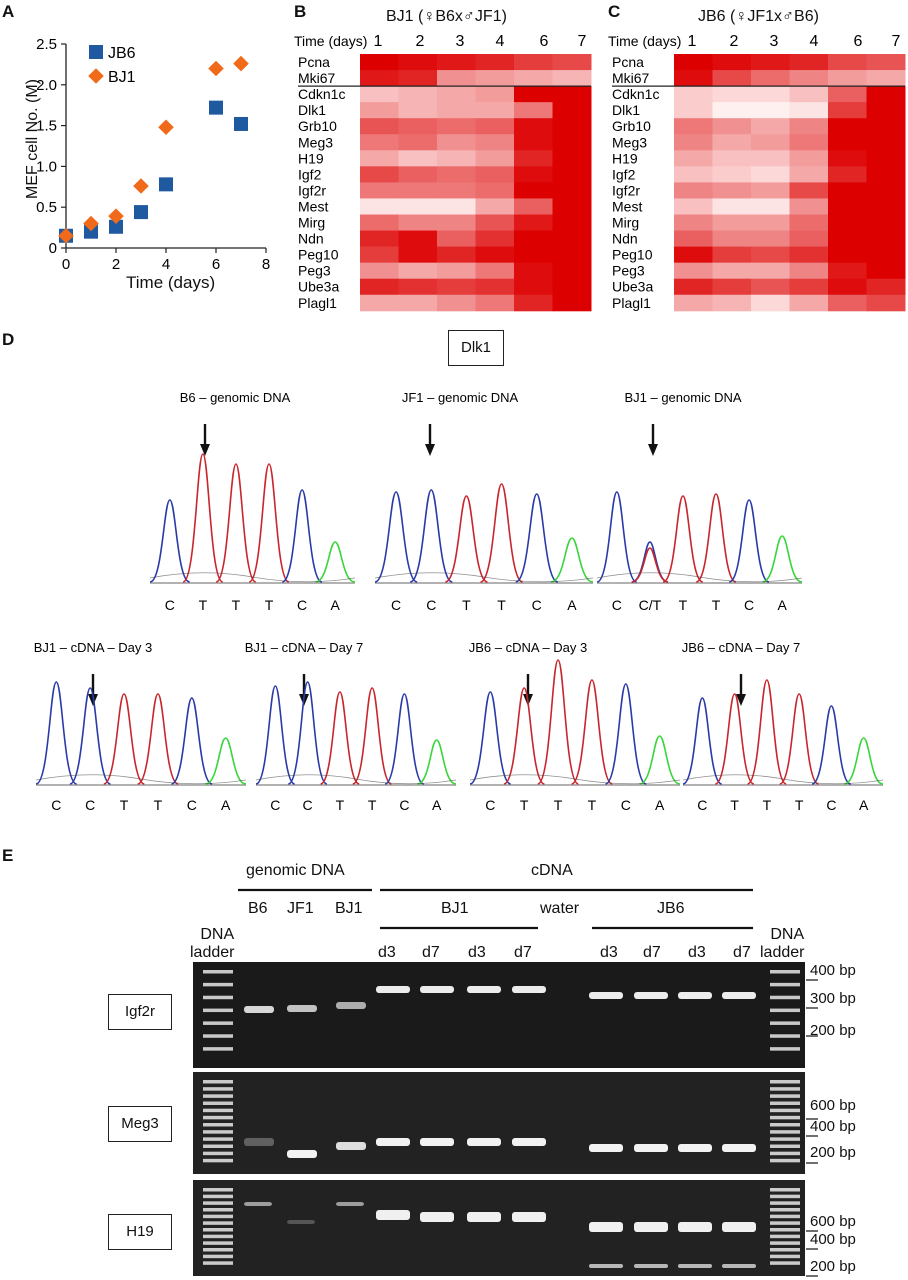  I want to click on trace-5-noise, so click(356, 779).